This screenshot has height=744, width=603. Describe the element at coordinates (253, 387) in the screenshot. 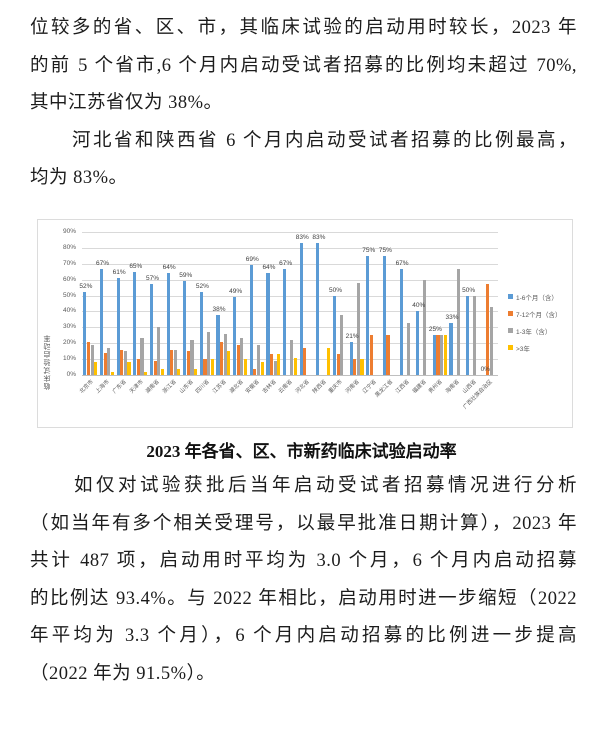

I see `x-axis-label: 安徽省` at that location.